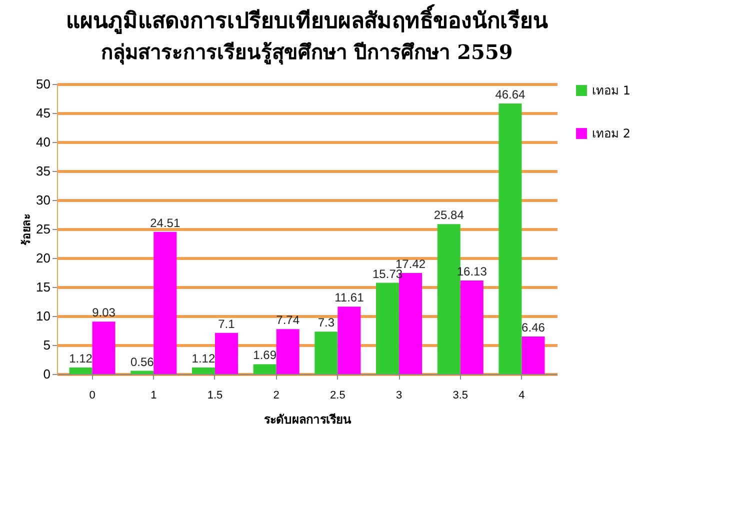 The width and height of the screenshot is (743, 523). What do you see at coordinates (92, 396) in the screenshot?
I see `x-tick-label: 0` at bounding box center [92, 396].